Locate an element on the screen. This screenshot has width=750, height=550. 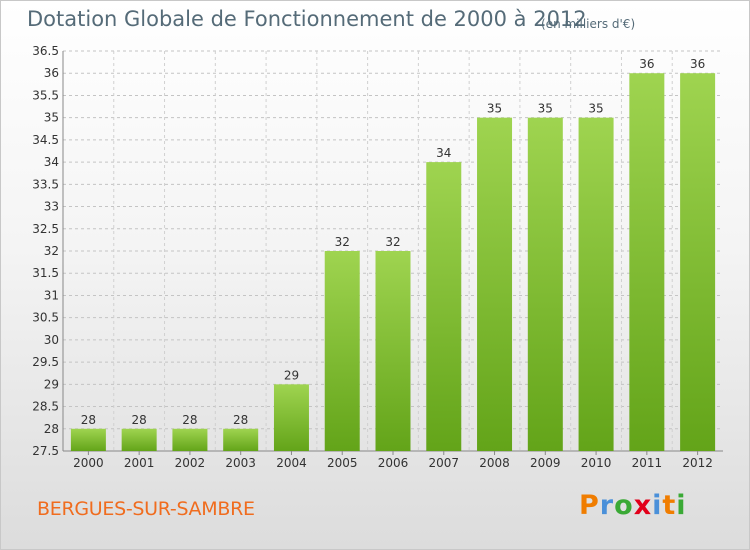
y-tick-label: 34.5 is located at coordinates (45, 140).